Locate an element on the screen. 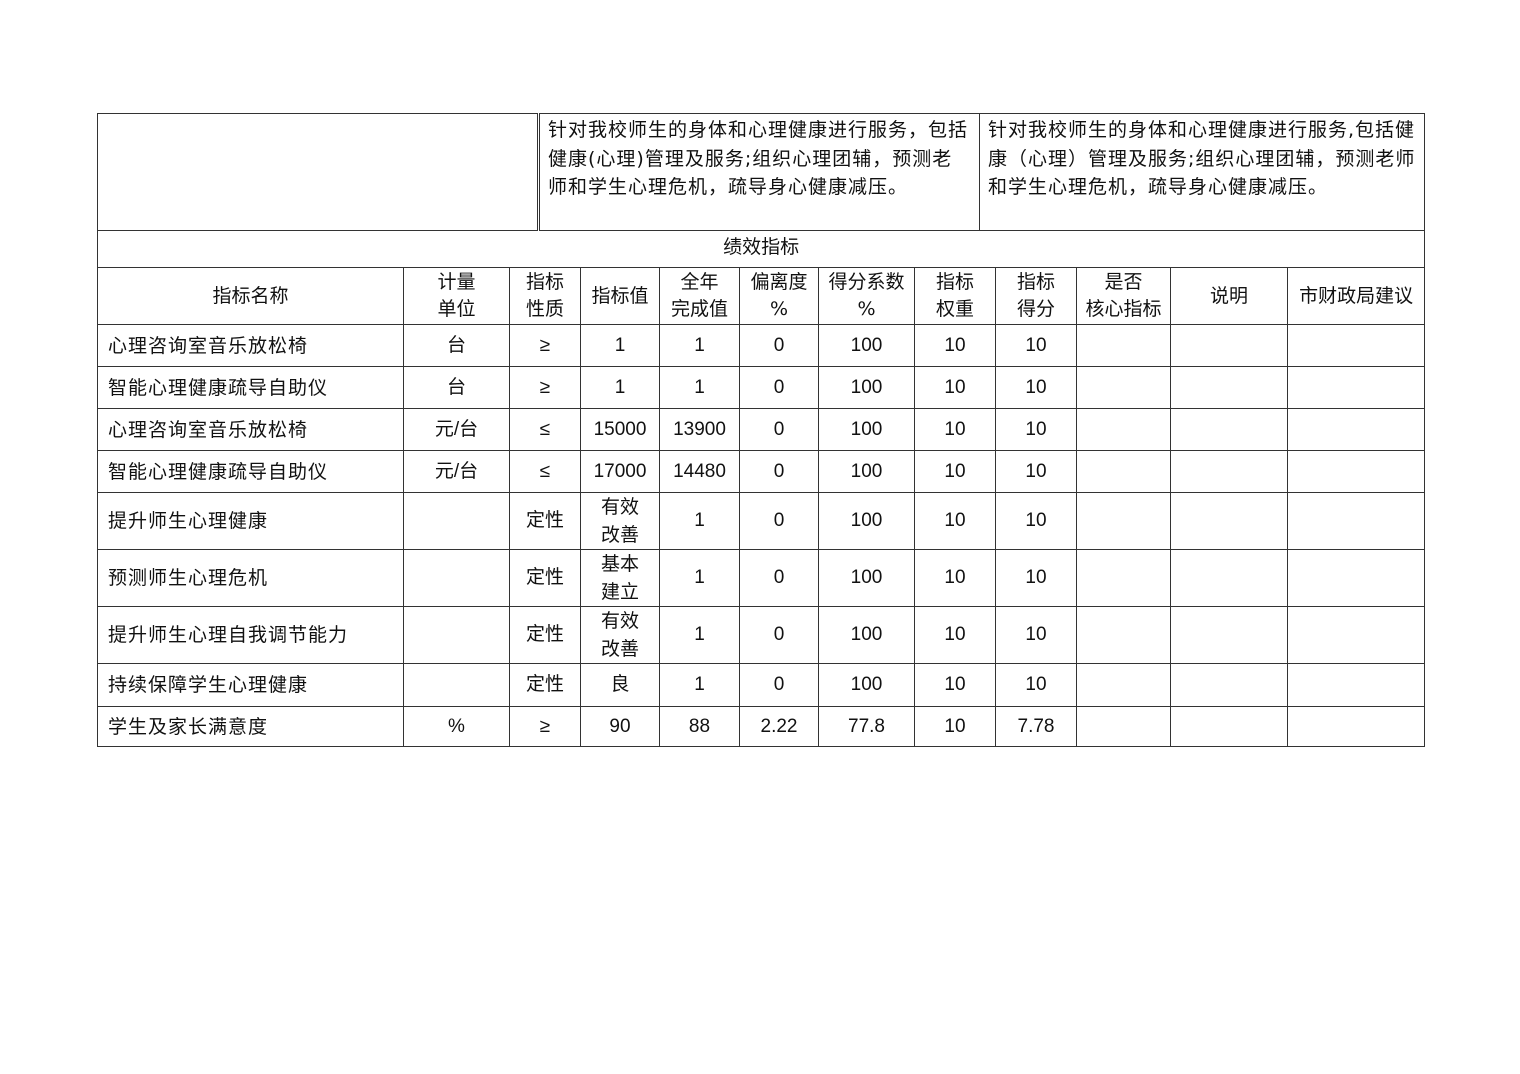 This screenshot has height=1074, width=1520. table-row: 提升师生心理自我调节能力 定性 有效 改善 1 0 100 10 10 is located at coordinates (761, 635).